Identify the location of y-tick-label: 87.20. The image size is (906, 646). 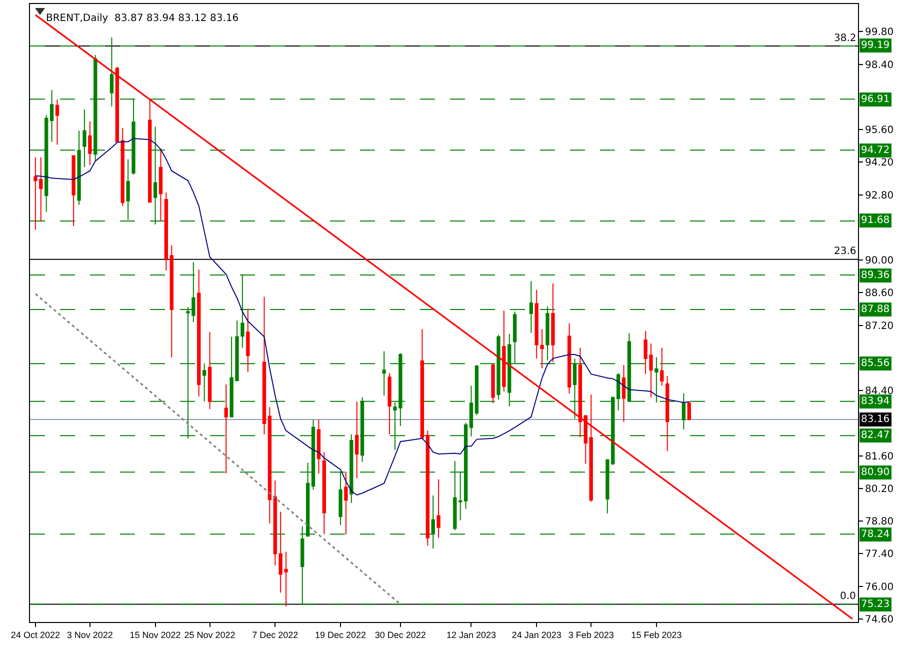
(879, 326).